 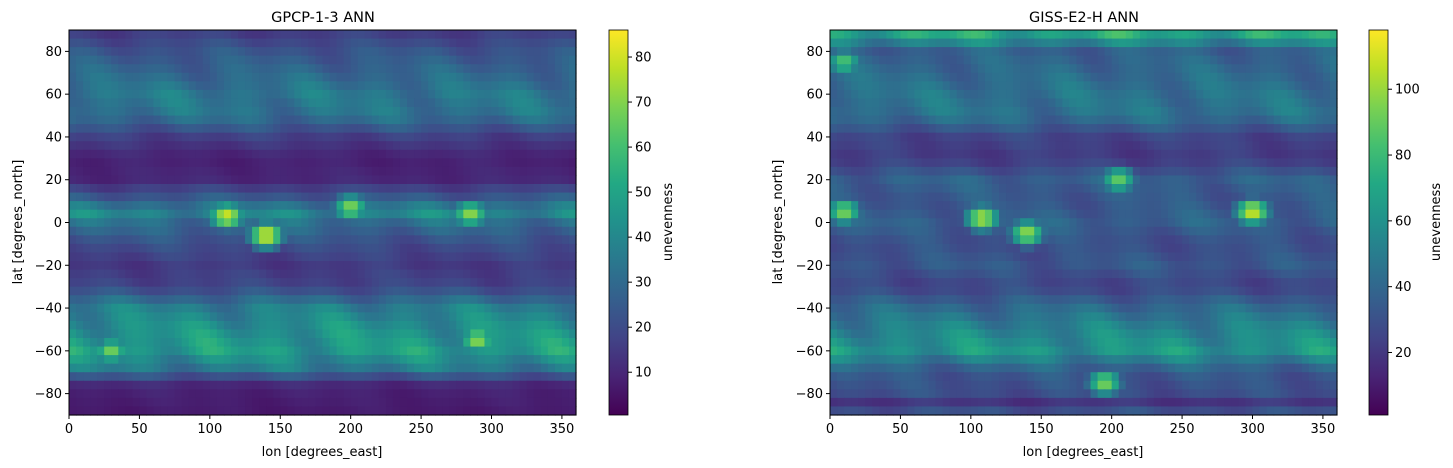 What do you see at coordinates (643, 328) in the screenshot?
I see `colorbar-tick-label: 20` at bounding box center [643, 328].